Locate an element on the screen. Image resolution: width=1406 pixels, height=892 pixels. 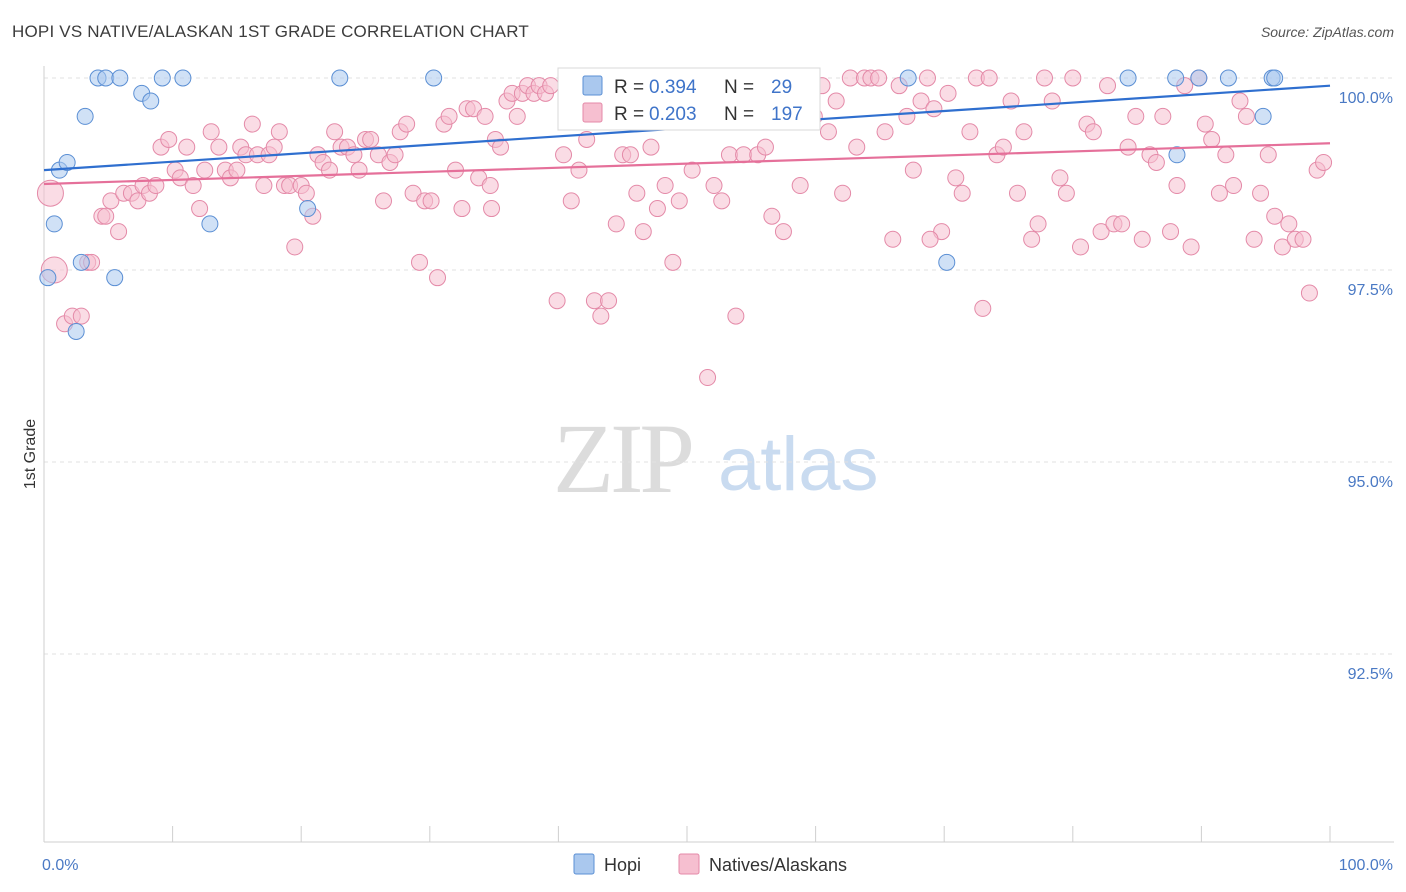
bottom-legend-hopi-label: Hopi is located at coordinates (622, 865).